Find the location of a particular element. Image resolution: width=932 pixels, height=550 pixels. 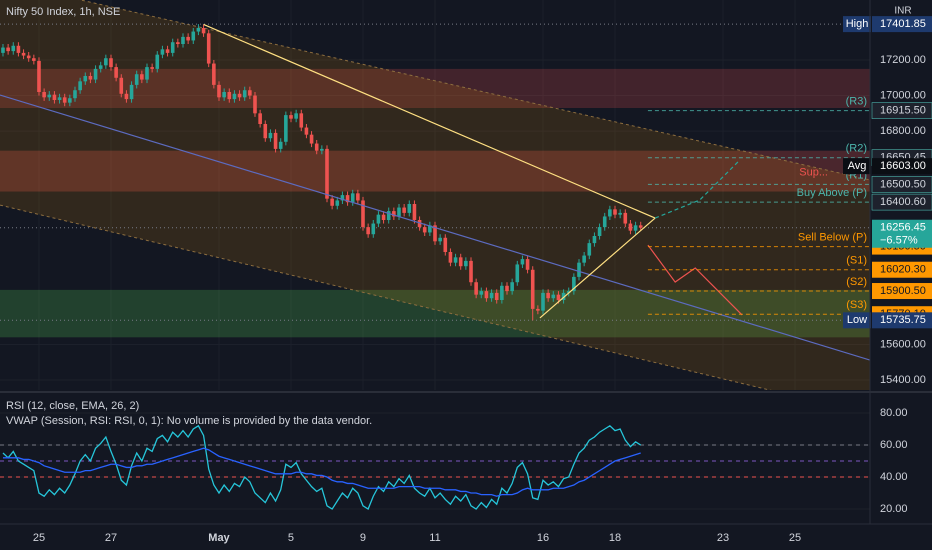

price-box-label: 16603.00 is located at coordinates (903, 166).